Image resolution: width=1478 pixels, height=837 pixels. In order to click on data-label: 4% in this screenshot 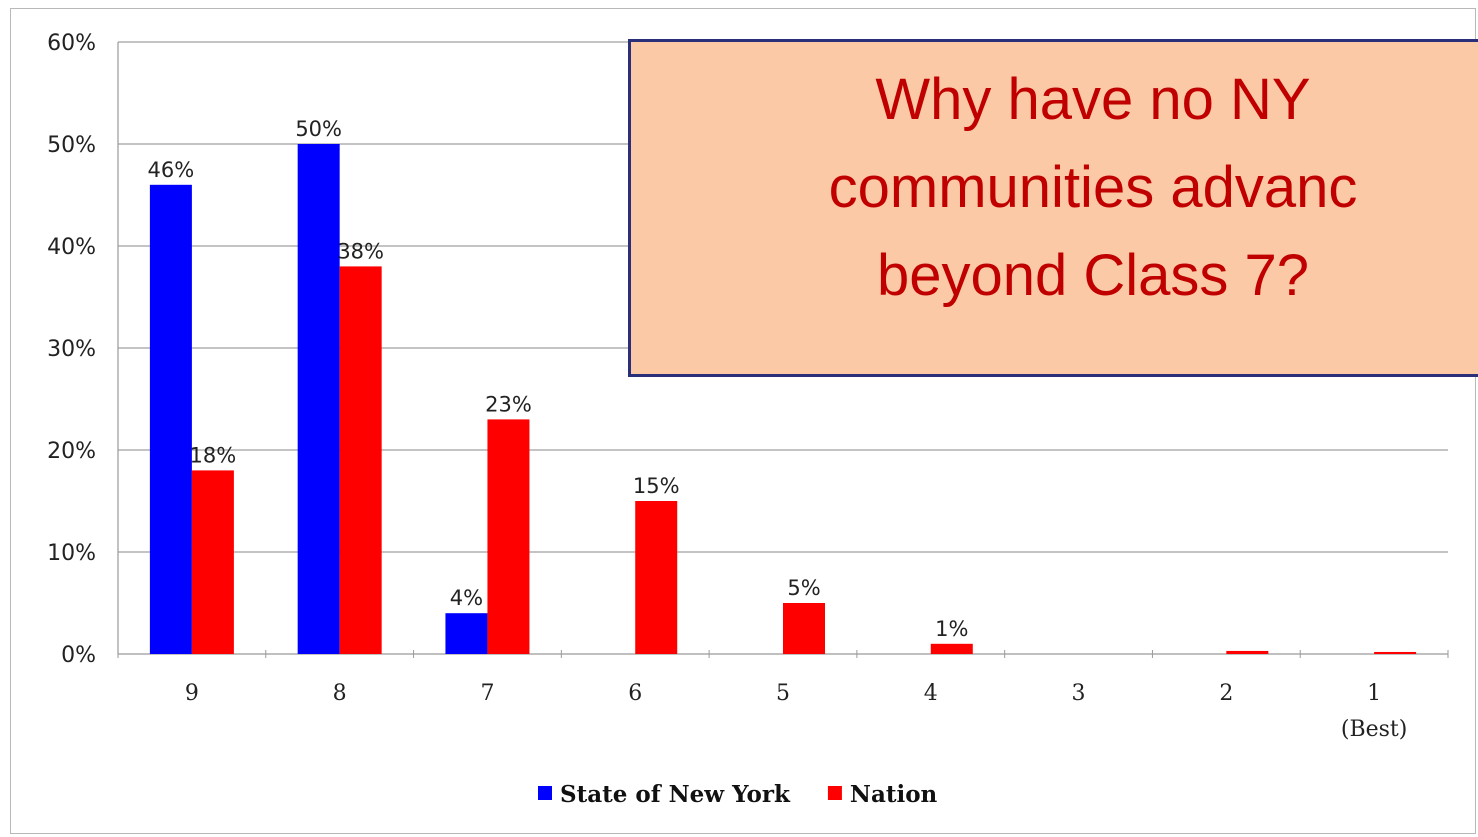, I will do `click(466, 598)`.